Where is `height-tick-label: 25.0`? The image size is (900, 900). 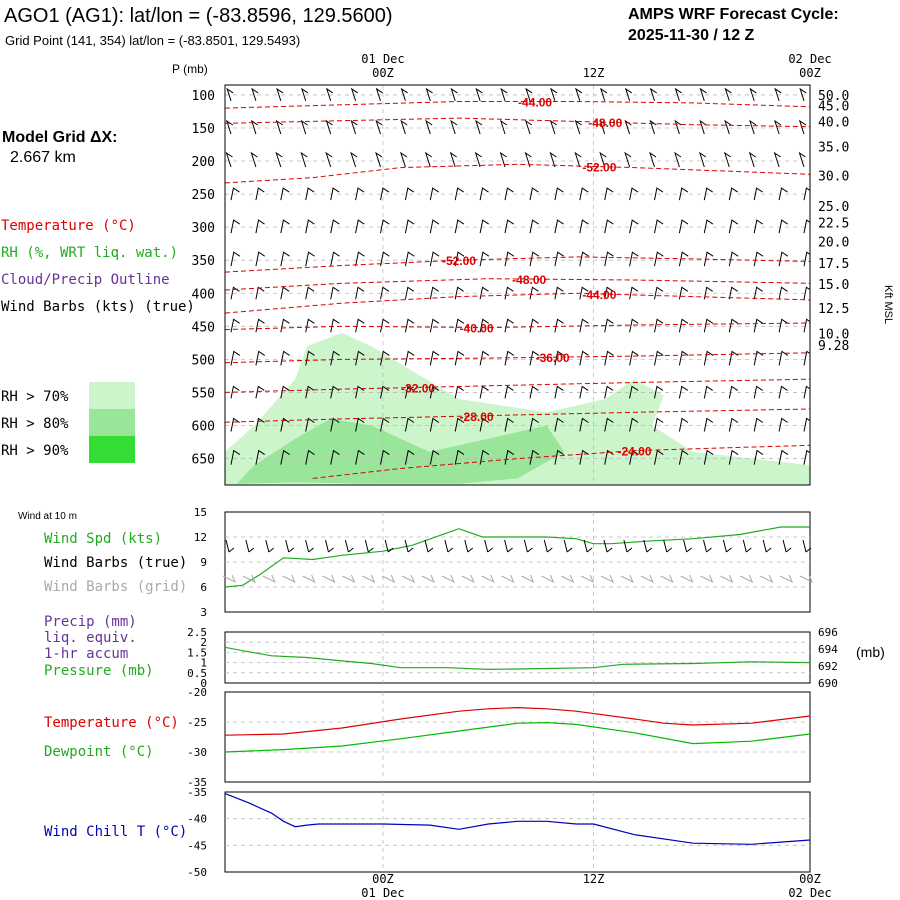
height-tick-label: 25.0 is located at coordinates (833, 207).